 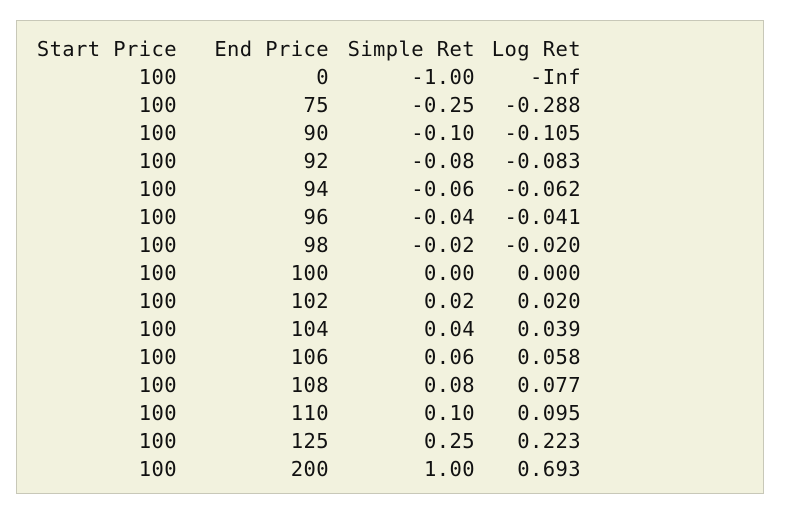 I want to click on table-row: 100 94 -0.06 -0.062, so click(x=306, y=189).